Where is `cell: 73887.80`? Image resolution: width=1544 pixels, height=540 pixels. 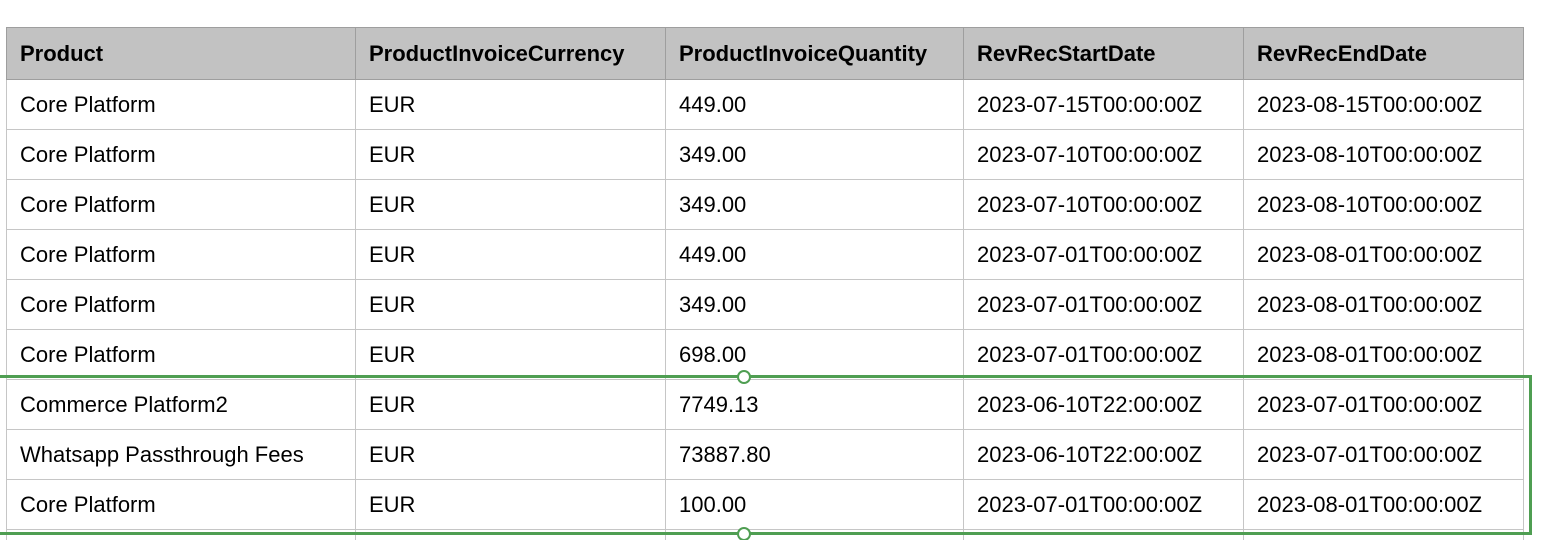 cell: 73887.80 is located at coordinates (814, 454).